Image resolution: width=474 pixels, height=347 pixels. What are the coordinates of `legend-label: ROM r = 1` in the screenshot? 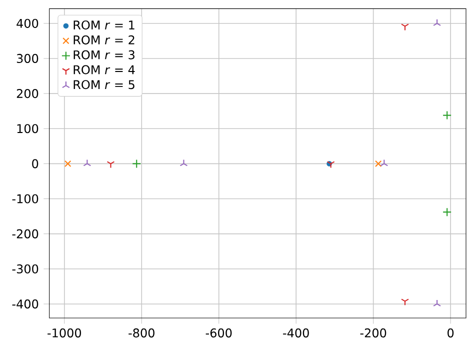 It's located at (104, 25).